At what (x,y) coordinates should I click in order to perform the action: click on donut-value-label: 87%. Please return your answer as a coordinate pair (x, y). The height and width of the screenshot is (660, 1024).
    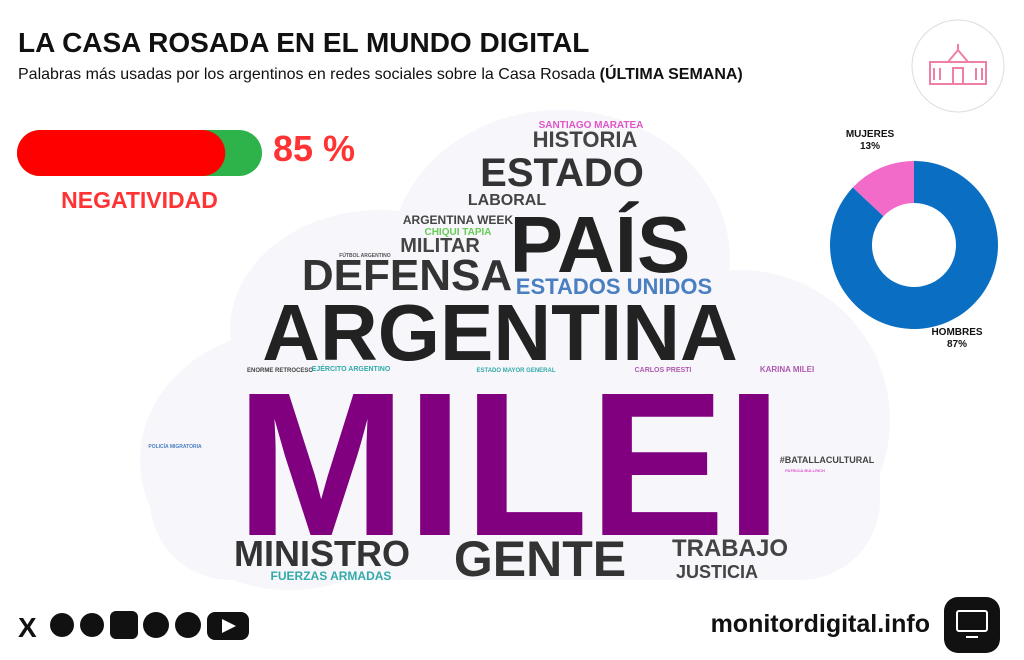
    Looking at the image, I should click on (957, 344).